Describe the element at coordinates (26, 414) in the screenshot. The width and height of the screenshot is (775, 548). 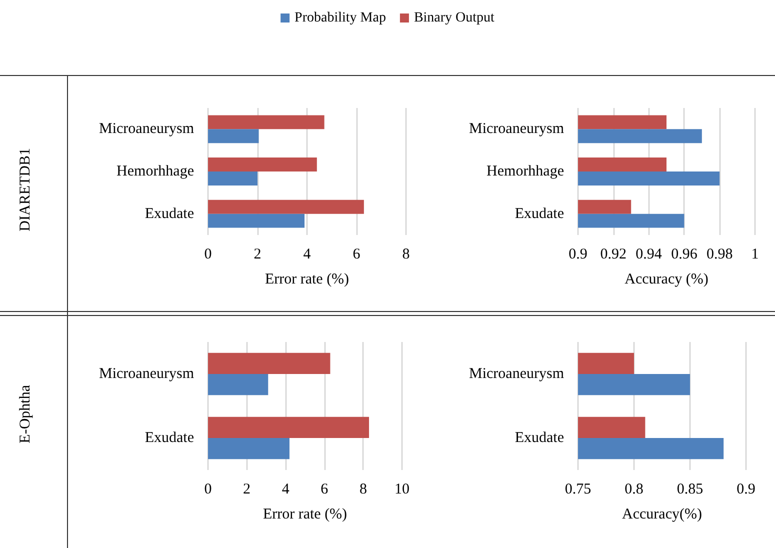
I see `y-axis-title: E-Ophtha` at that location.